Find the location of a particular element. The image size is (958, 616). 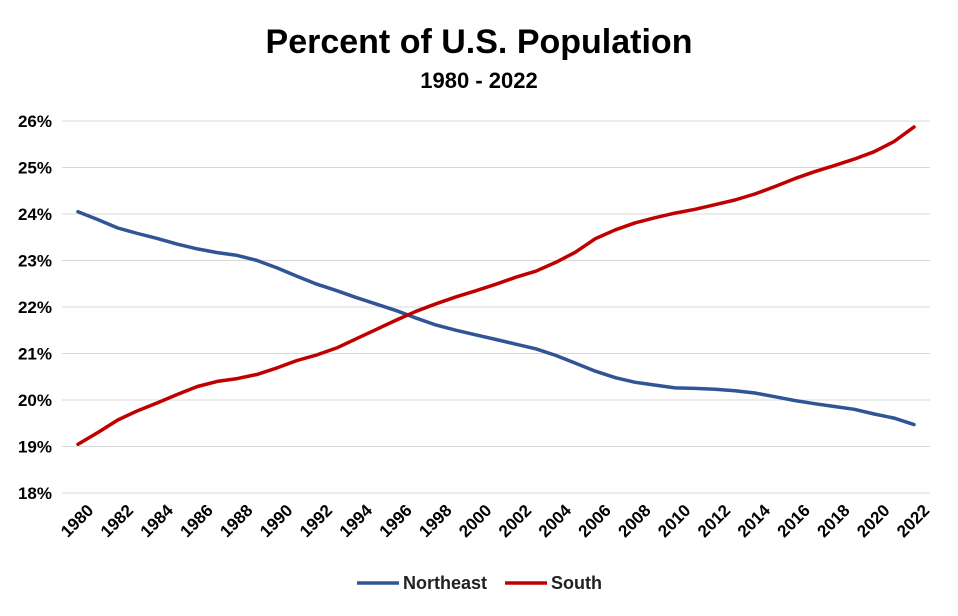

legend: Northeast South is located at coordinates (479, 583).